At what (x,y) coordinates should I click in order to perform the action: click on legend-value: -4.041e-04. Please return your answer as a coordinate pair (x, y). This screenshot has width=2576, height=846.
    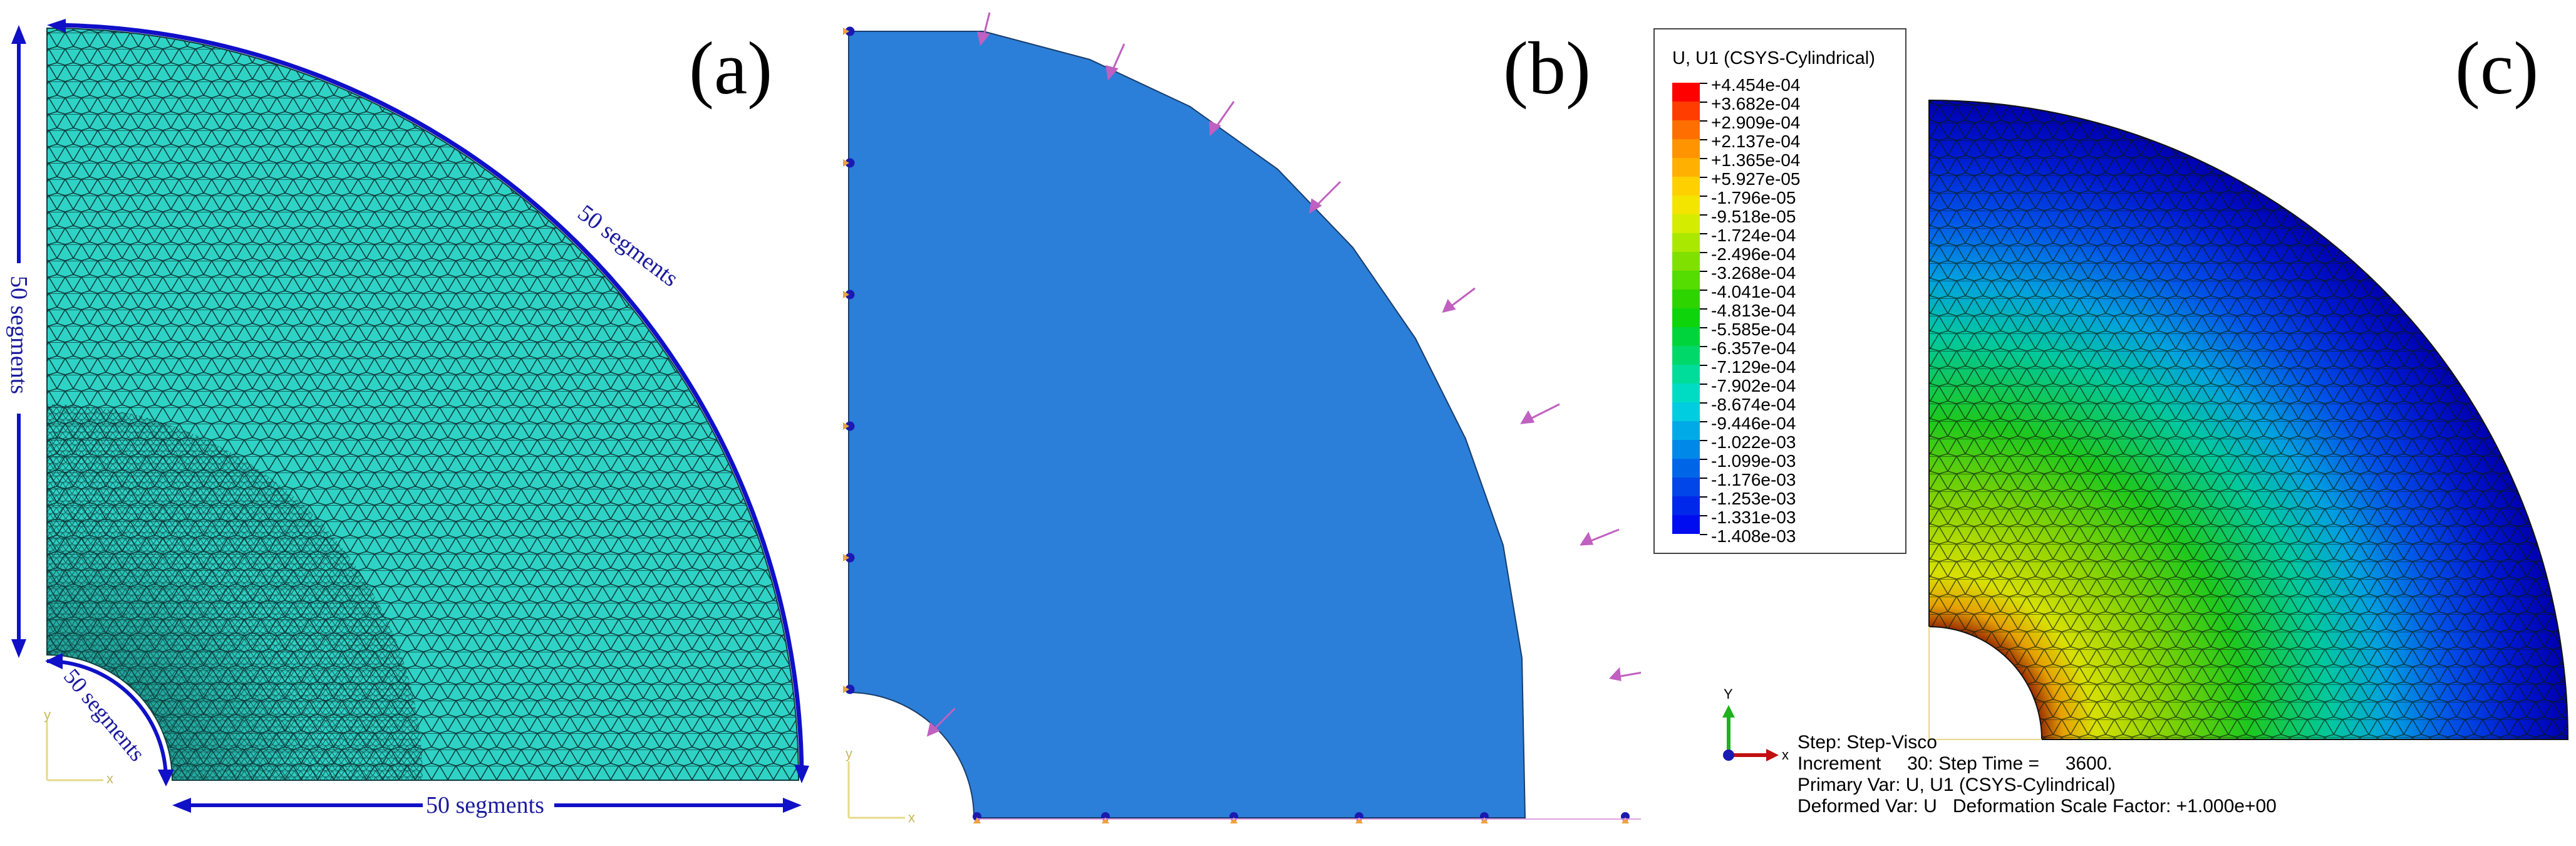
    Looking at the image, I should click on (1753, 291).